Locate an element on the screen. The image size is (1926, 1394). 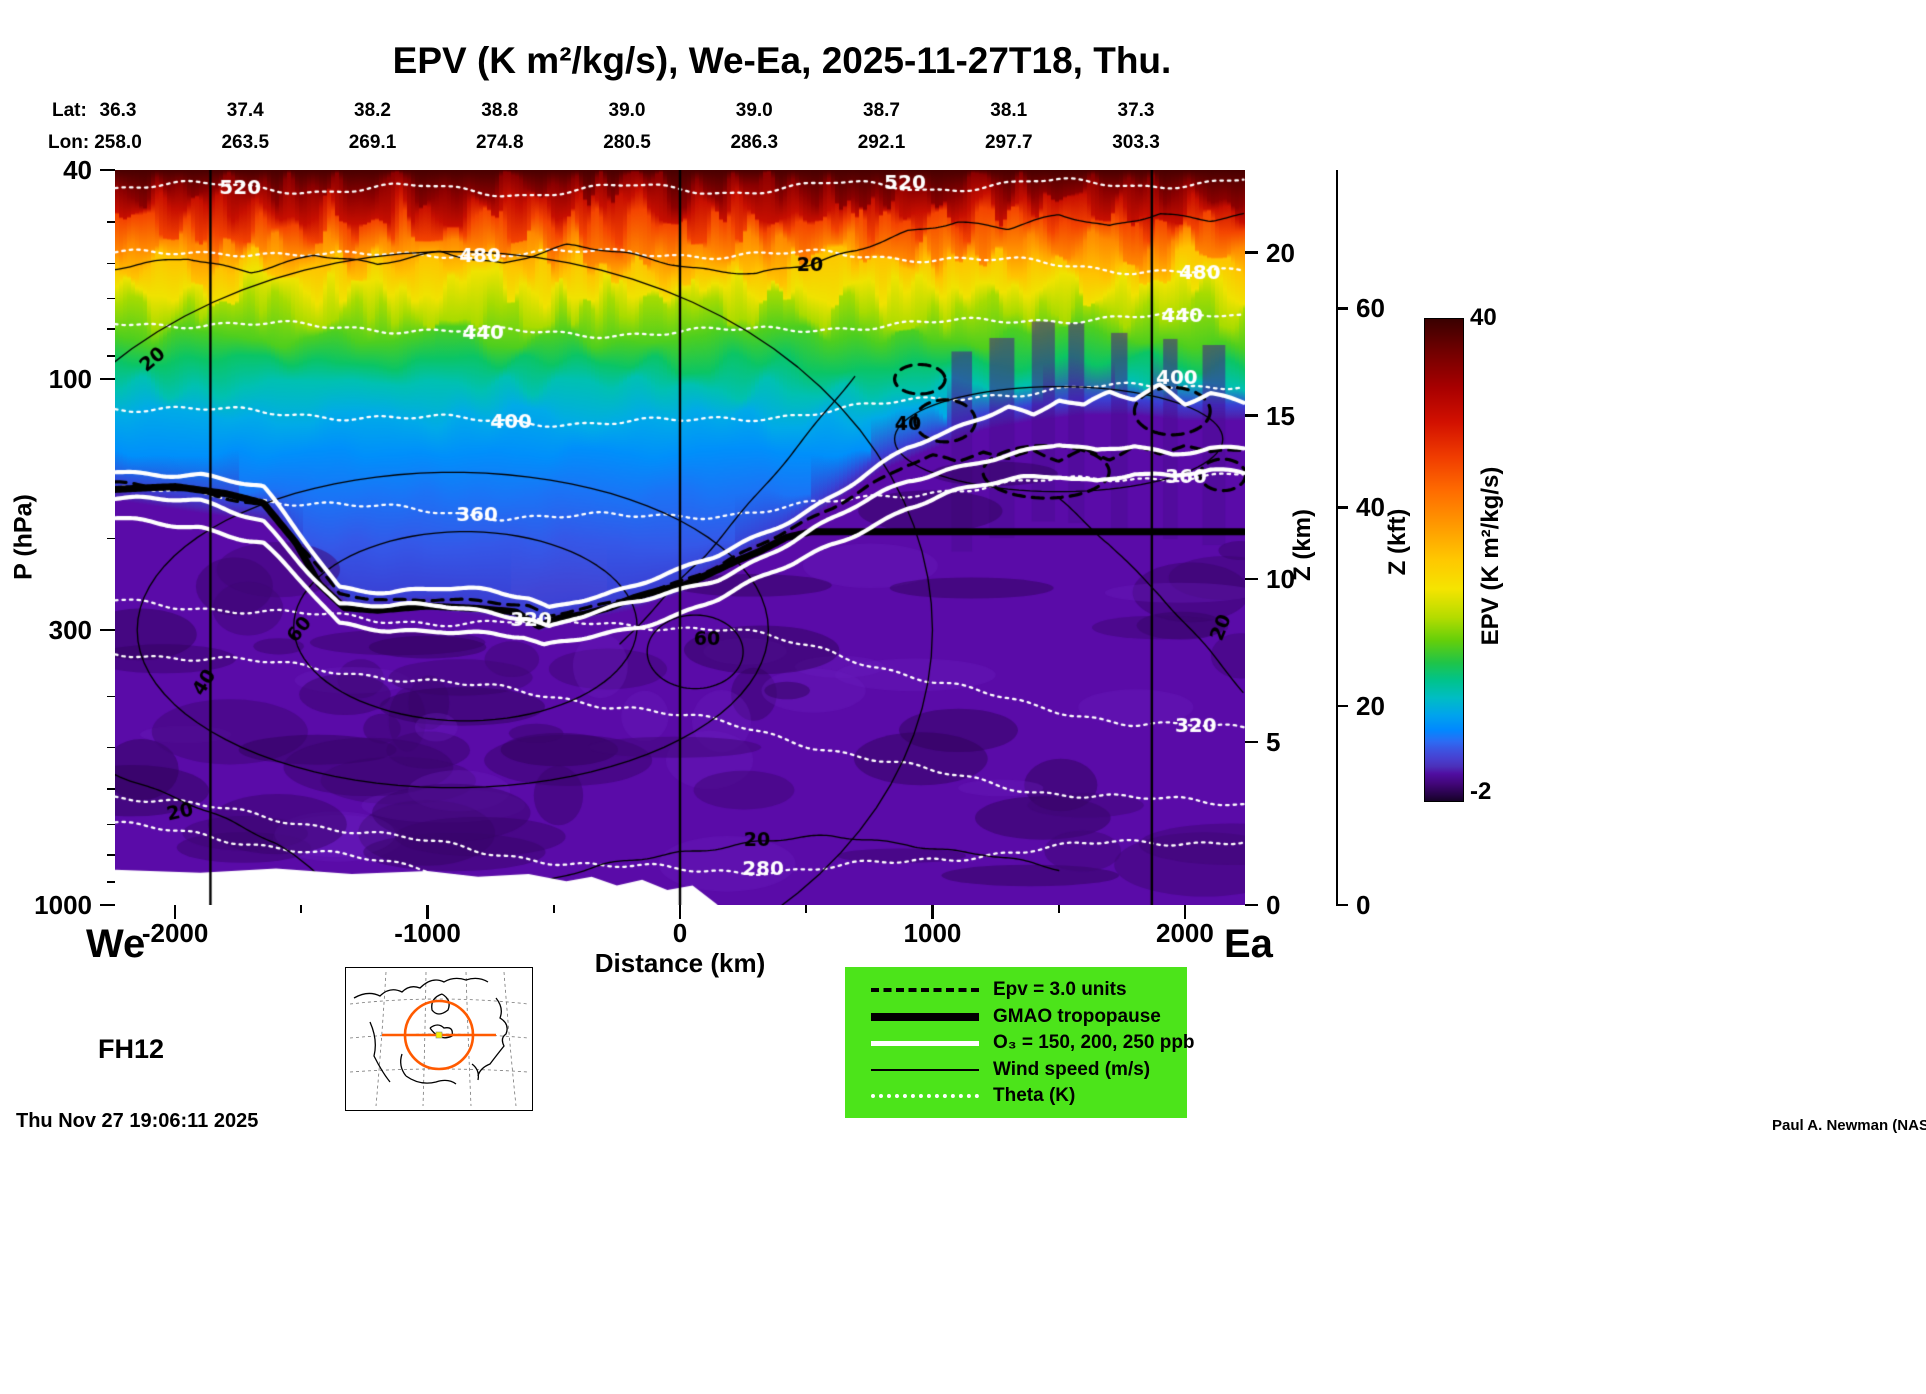
z-kft-axis-line is located at coordinates (1337, 537).